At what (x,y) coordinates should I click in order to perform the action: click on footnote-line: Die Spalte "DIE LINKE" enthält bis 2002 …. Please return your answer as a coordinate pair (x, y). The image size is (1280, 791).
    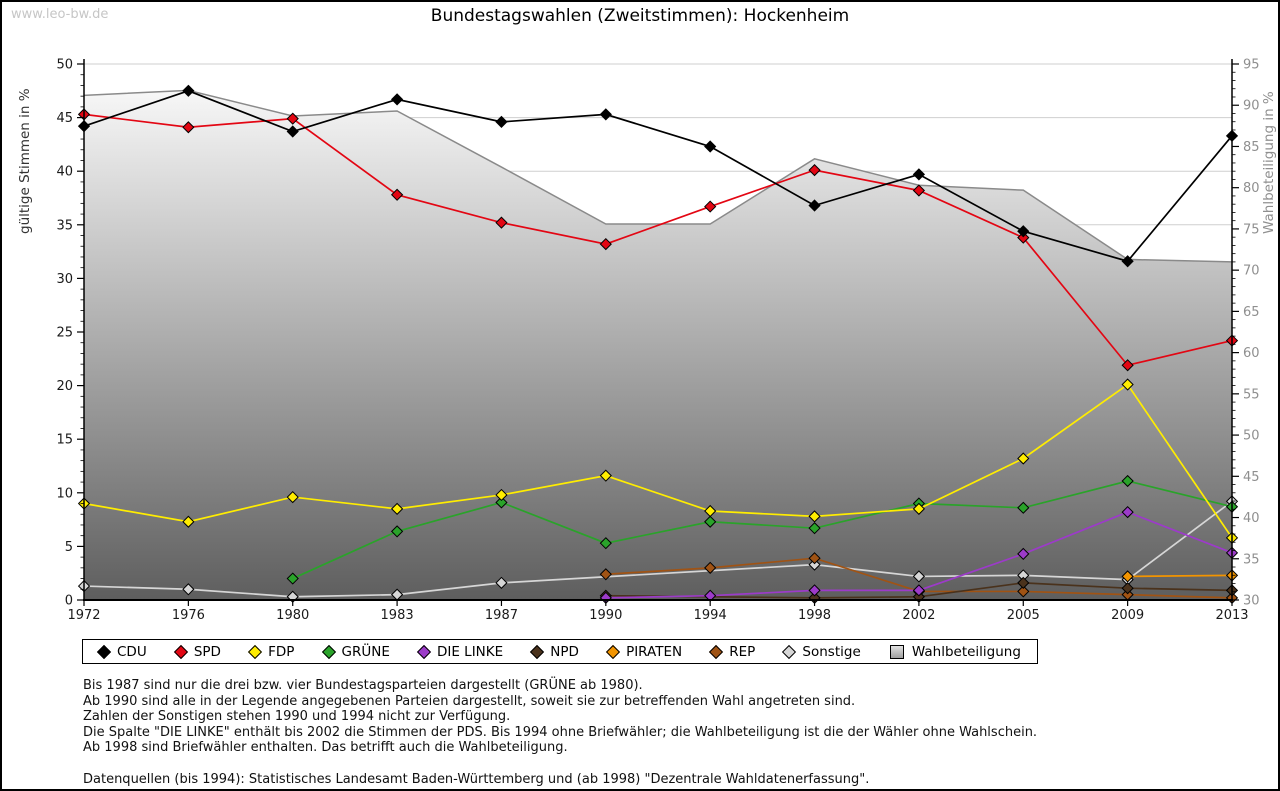
    Looking at the image, I should click on (560, 732).